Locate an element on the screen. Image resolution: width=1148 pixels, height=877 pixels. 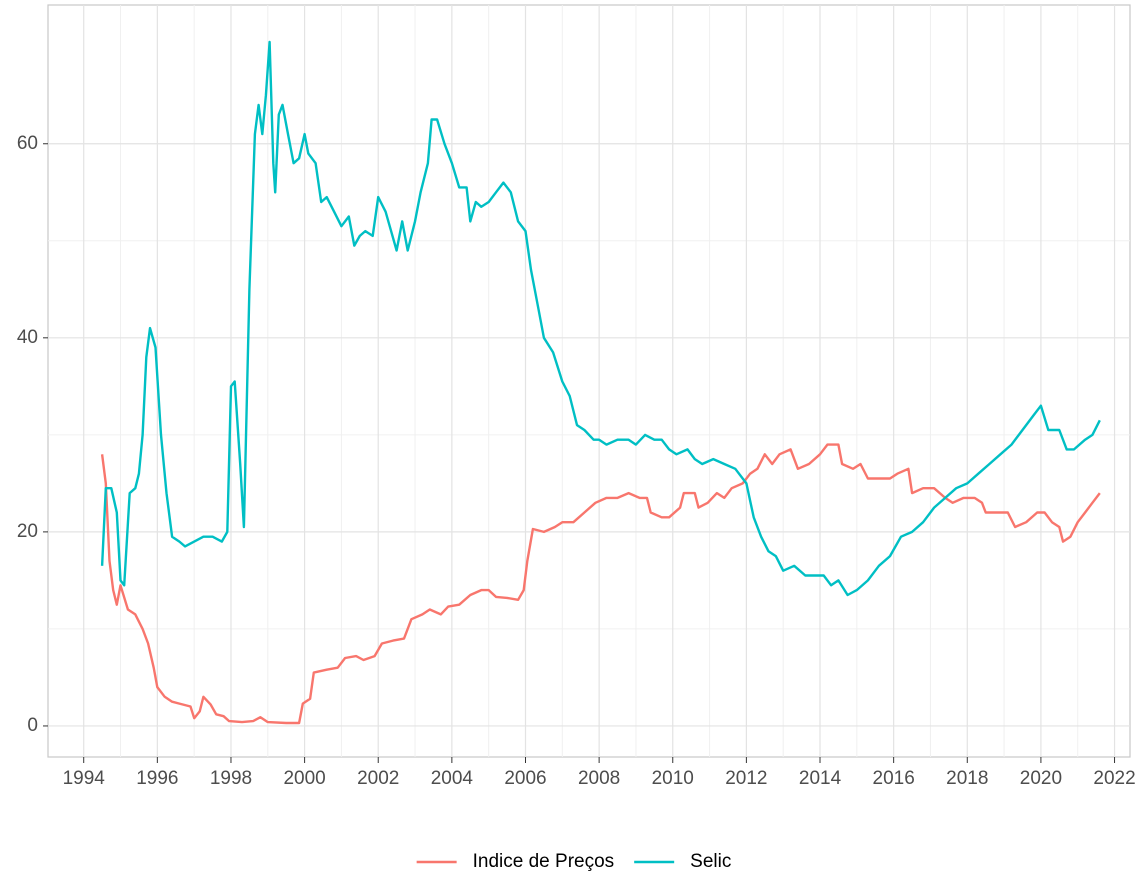
x-tick-label: 2008 is located at coordinates (599, 778).